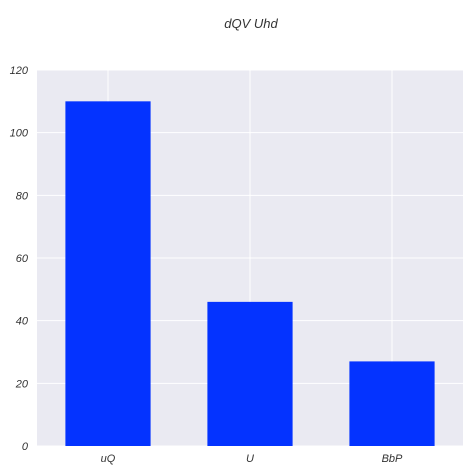 The width and height of the screenshot is (472, 472). What do you see at coordinates (22, 384) in the screenshot?
I see `y-tick-label: 20` at bounding box center [22, 384].